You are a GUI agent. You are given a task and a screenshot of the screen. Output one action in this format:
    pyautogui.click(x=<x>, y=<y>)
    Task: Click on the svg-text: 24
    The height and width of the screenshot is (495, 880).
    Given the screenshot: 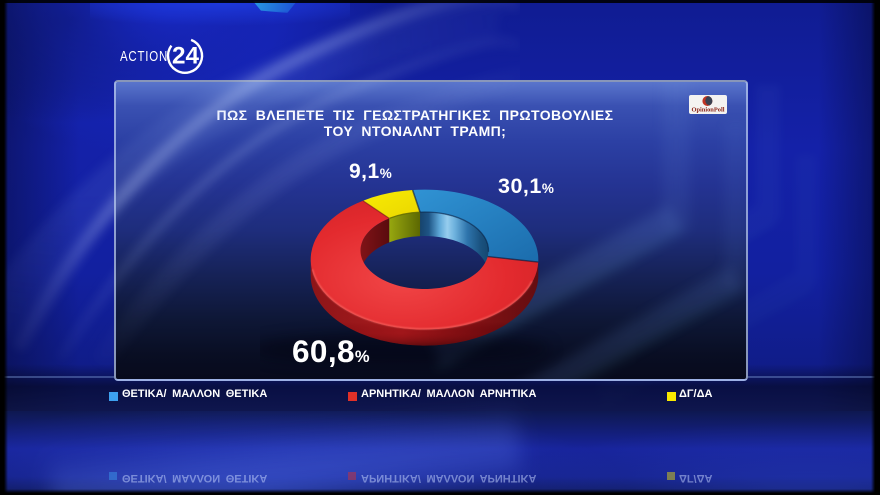 What is the action you would take?
    pyautogui.click(x=186, y=56)
    